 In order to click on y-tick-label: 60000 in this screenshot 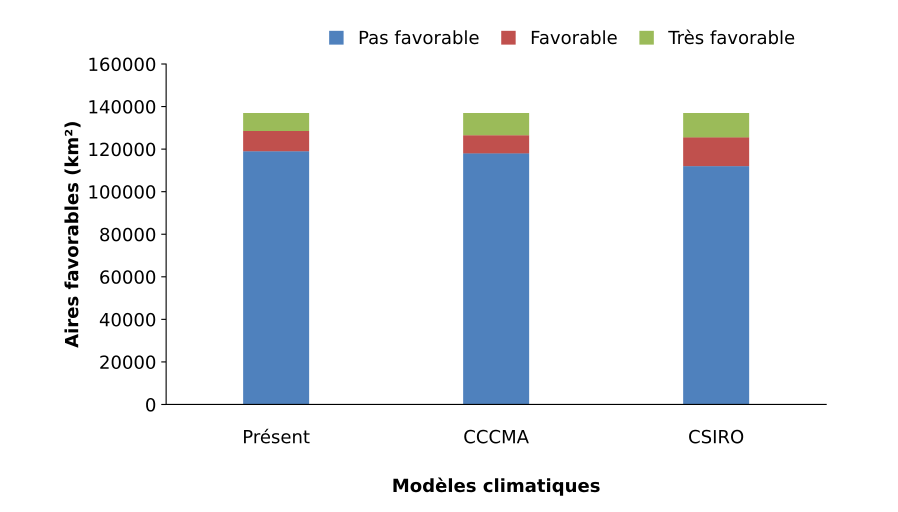, I will do `click(128, 277)`.